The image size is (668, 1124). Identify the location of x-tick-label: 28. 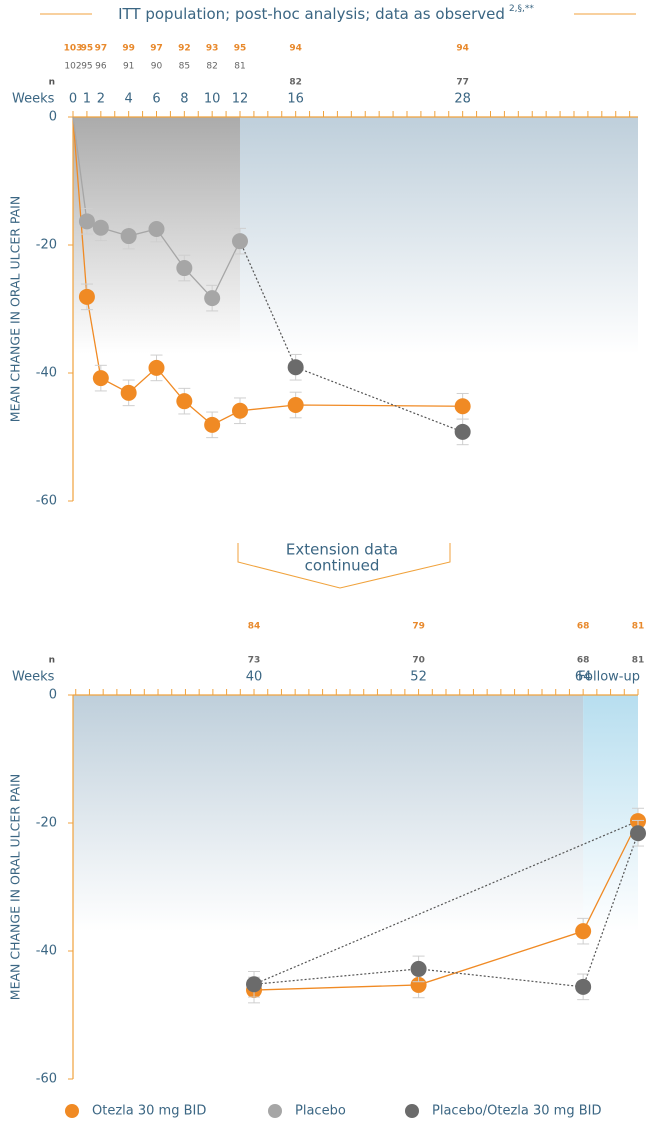
(462, 99).